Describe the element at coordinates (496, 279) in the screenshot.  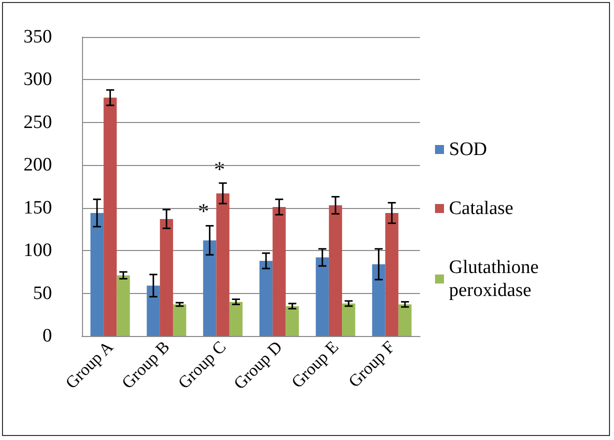
I see `legend-label: Glutathione peroxidase` at that location.